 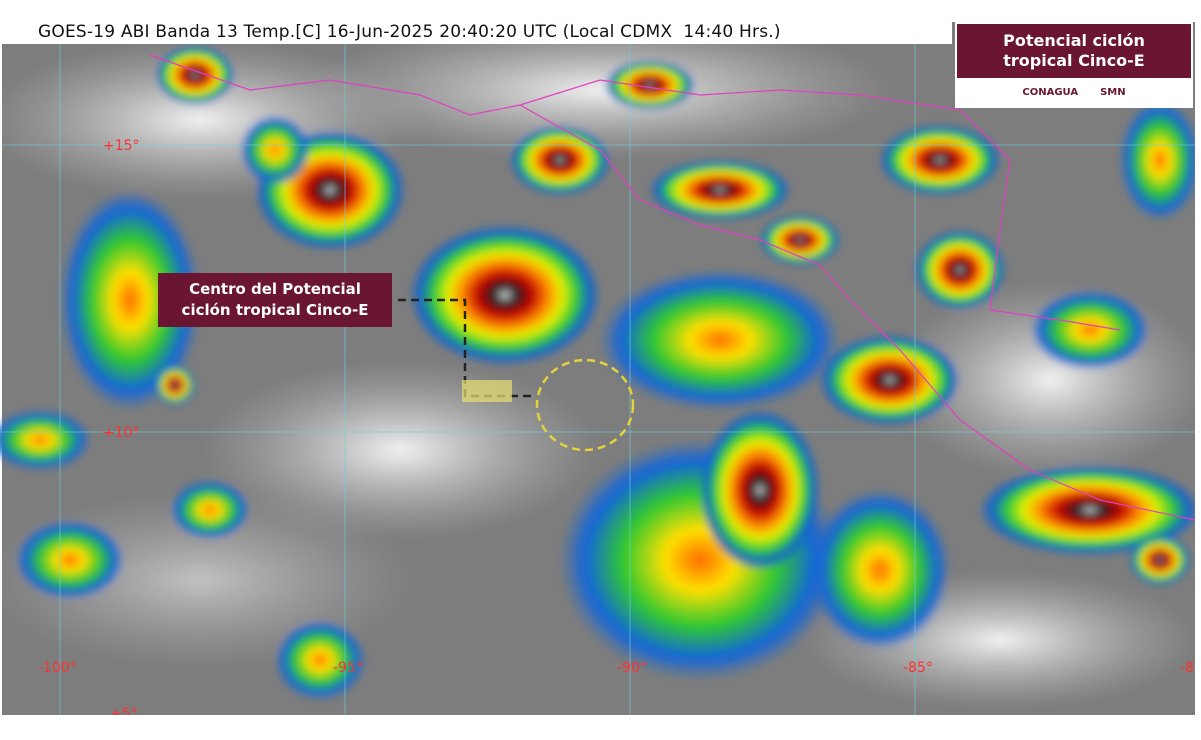 I want to click on lon-label: -8, so click(x=1187, y=668).